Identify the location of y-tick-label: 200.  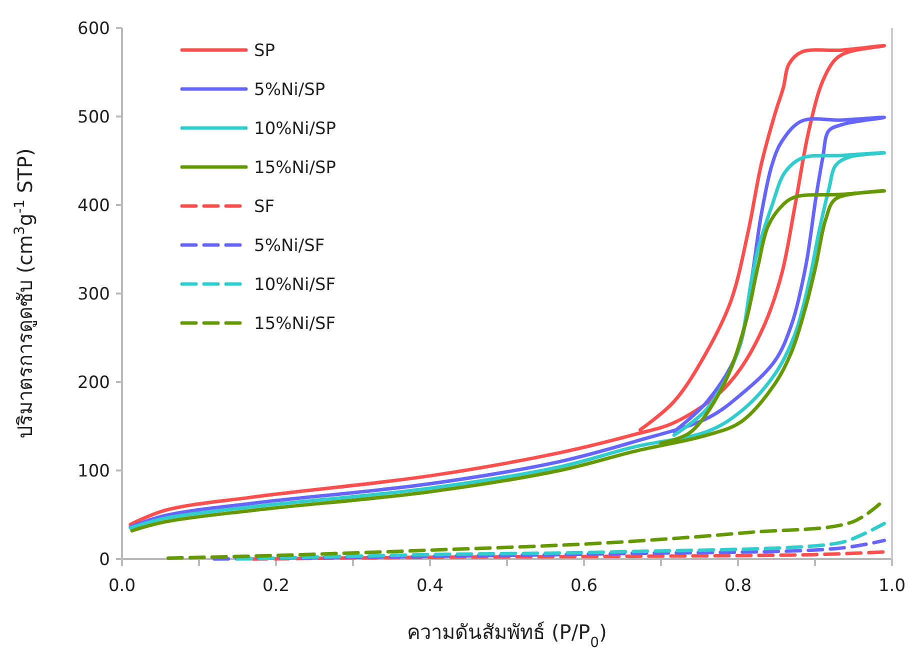
(94, 382).